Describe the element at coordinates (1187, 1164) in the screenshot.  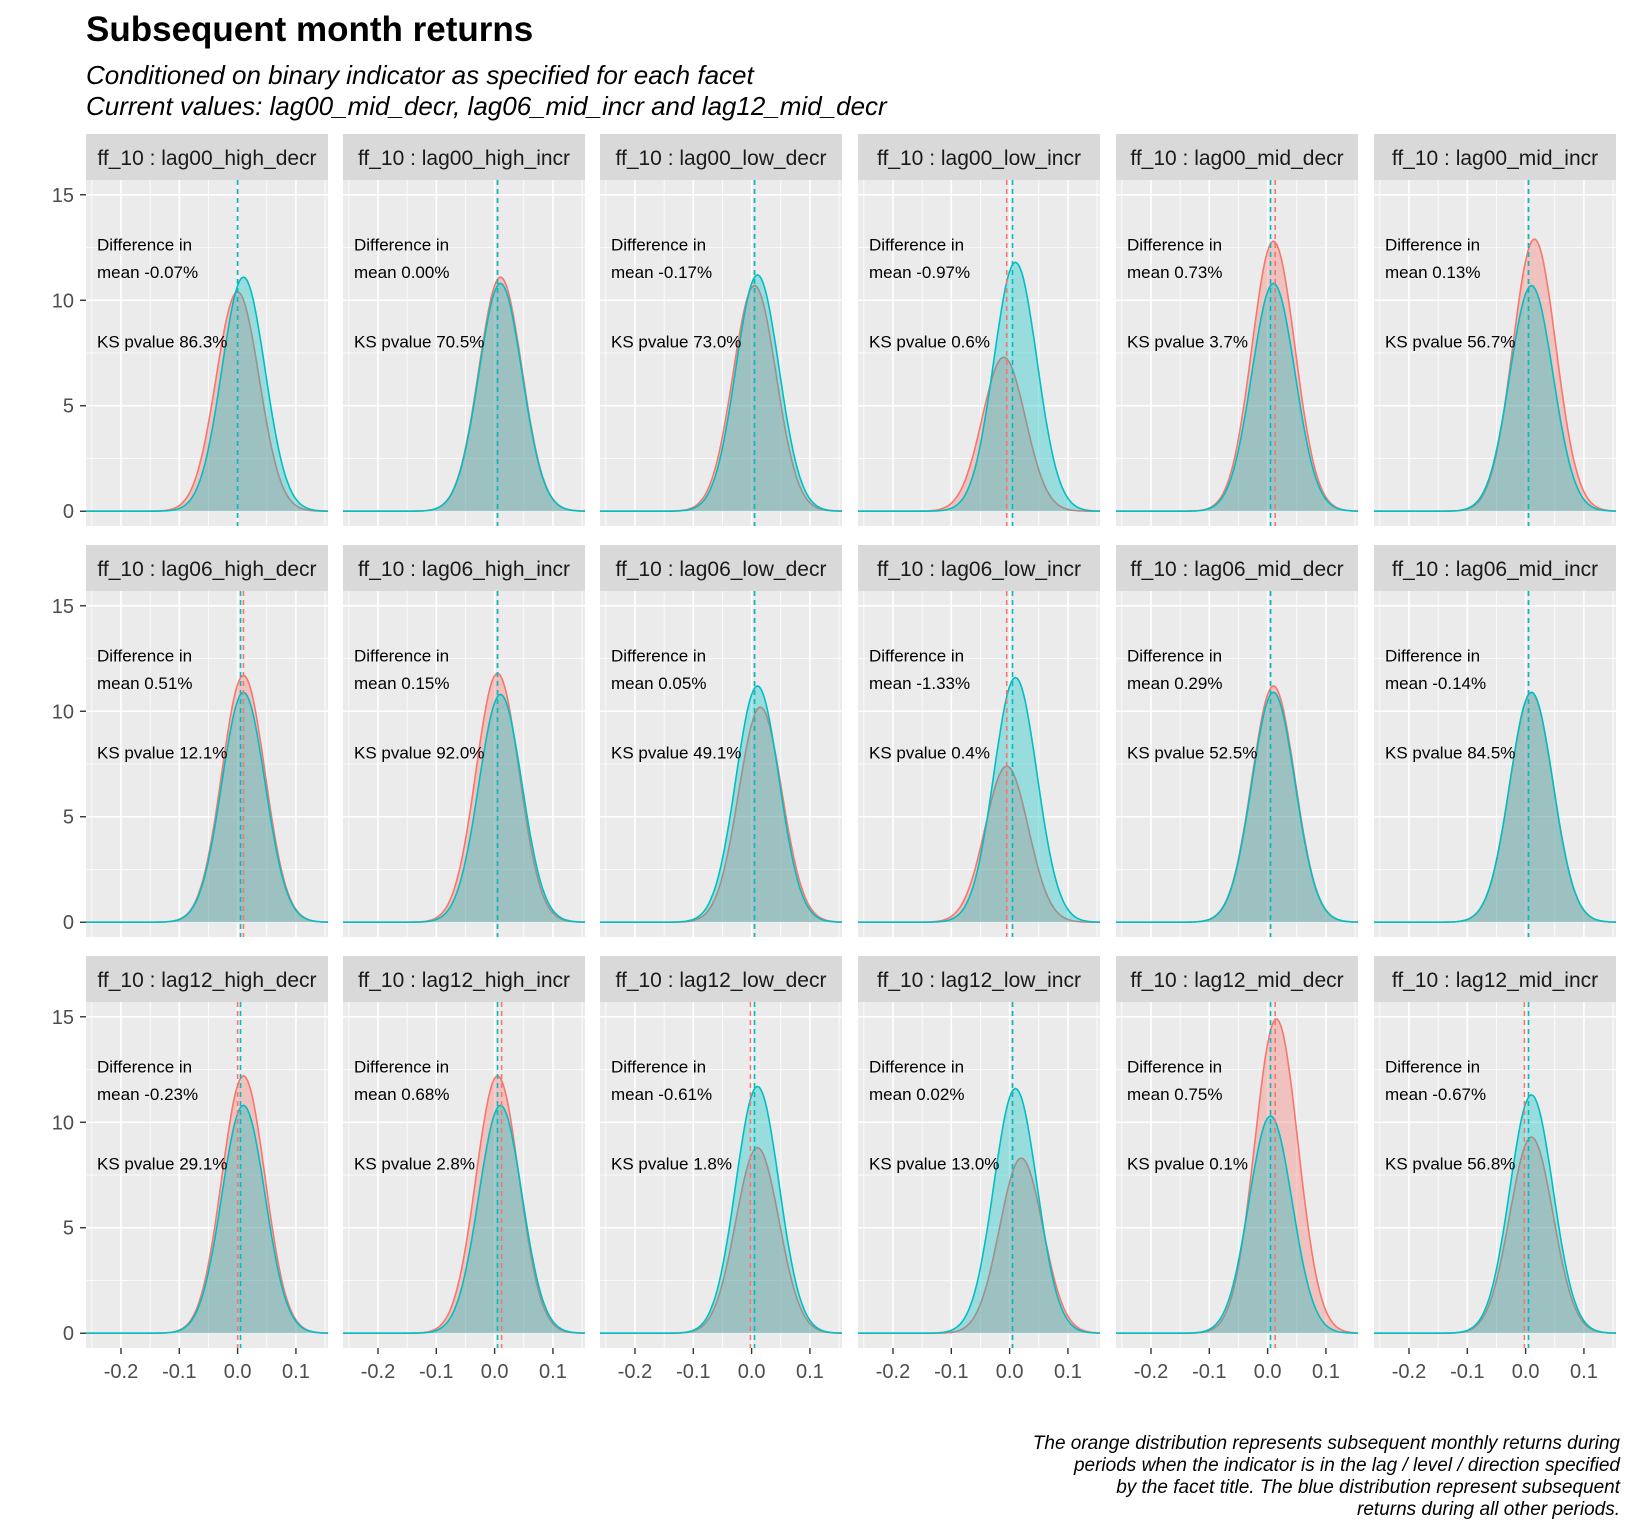
I see `ks-pvalue-label: KS pvalue 0.1%` at that location.